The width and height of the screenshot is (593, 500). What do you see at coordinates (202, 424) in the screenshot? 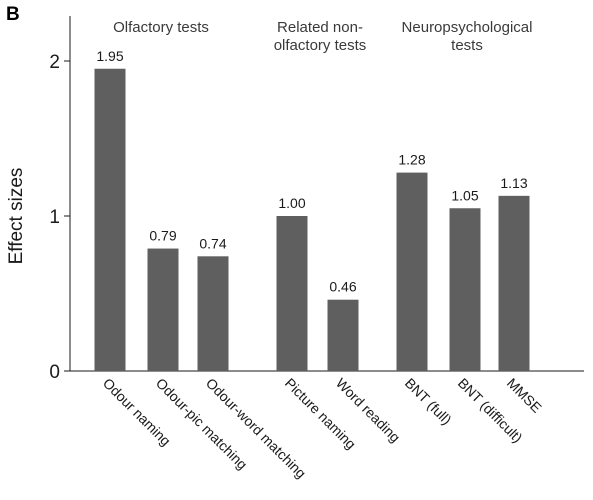
I see `category-label: Odour-pic matching` at bounding box center [202, 424].